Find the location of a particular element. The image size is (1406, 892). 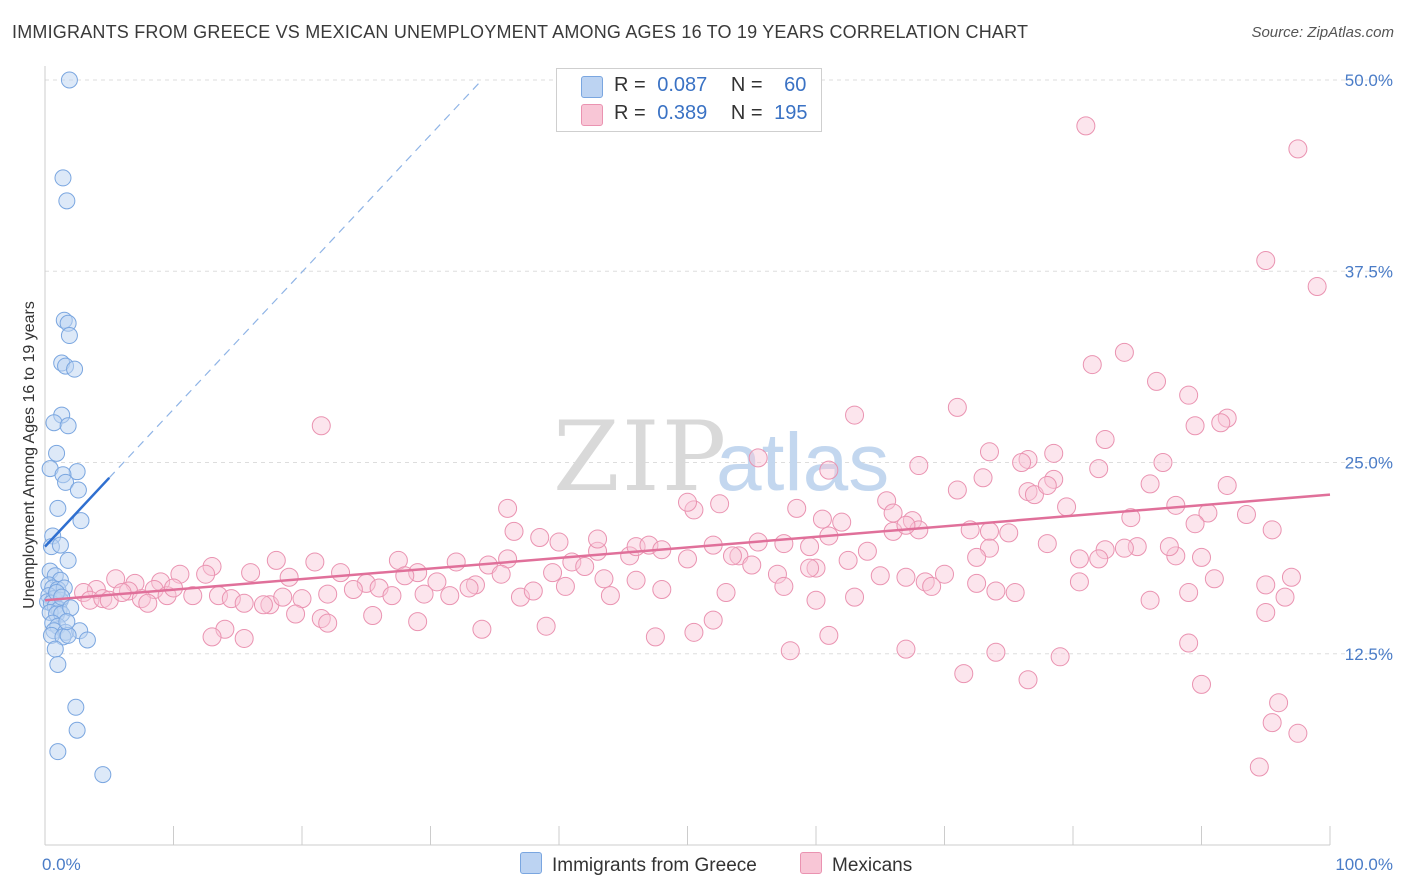

greece-trend-line is located at coordinates (77, 512).